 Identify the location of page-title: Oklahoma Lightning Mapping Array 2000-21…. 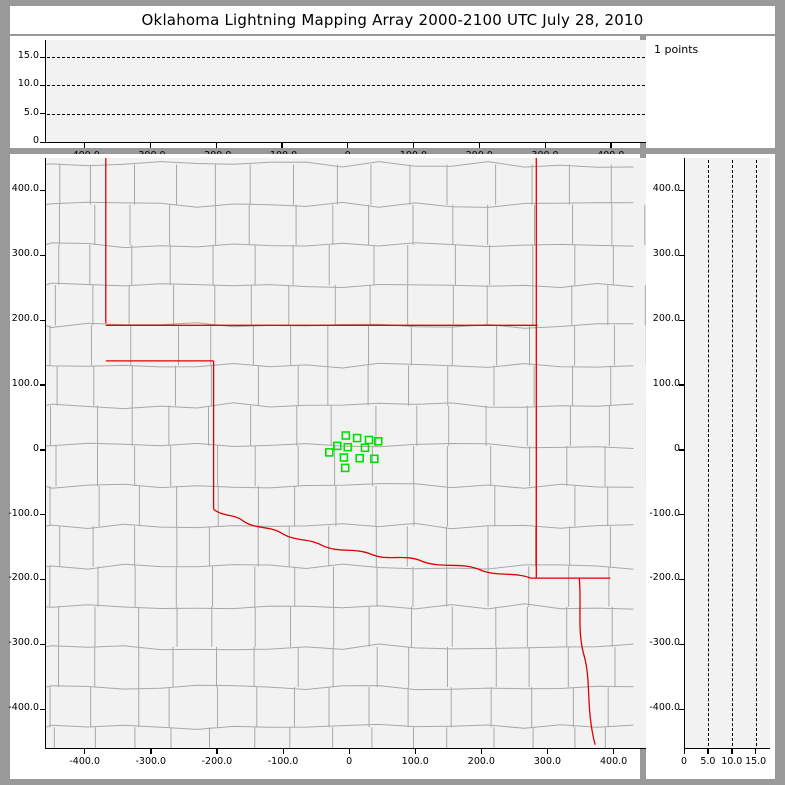
(392, 20).